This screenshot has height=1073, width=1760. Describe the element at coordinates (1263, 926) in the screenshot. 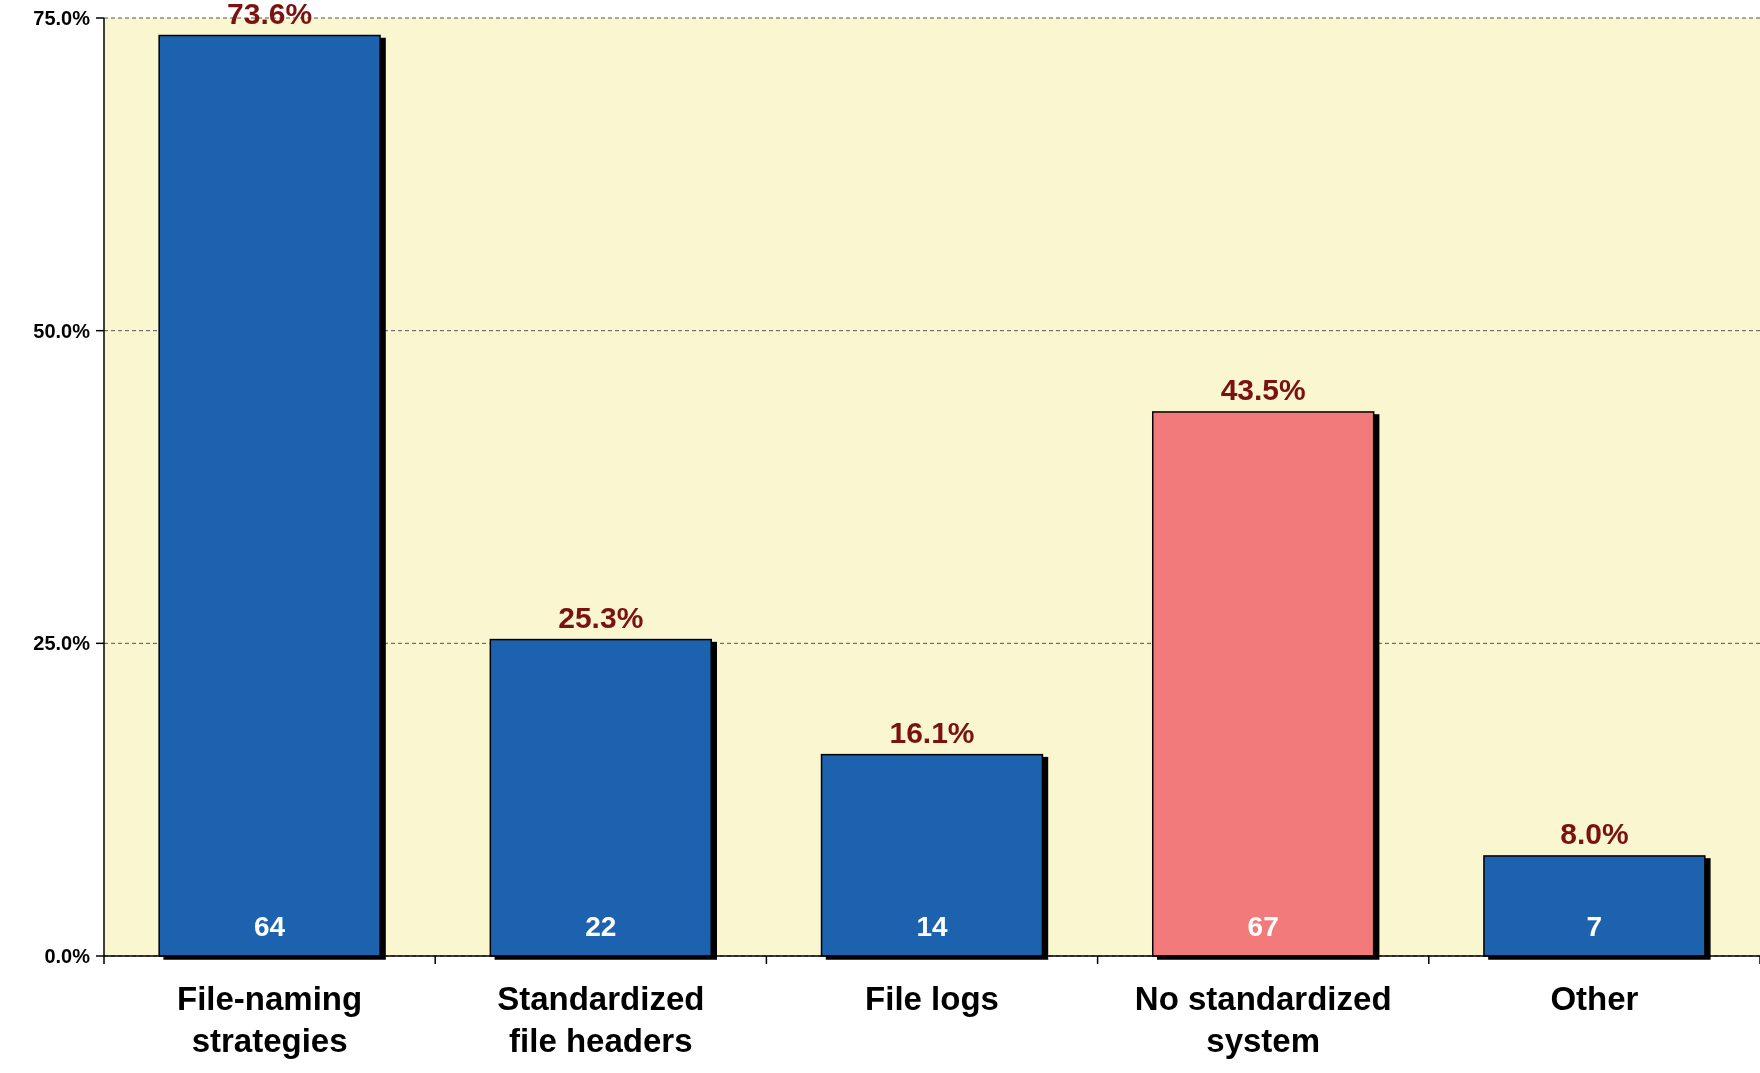

I see `annotation: 67` at that location.